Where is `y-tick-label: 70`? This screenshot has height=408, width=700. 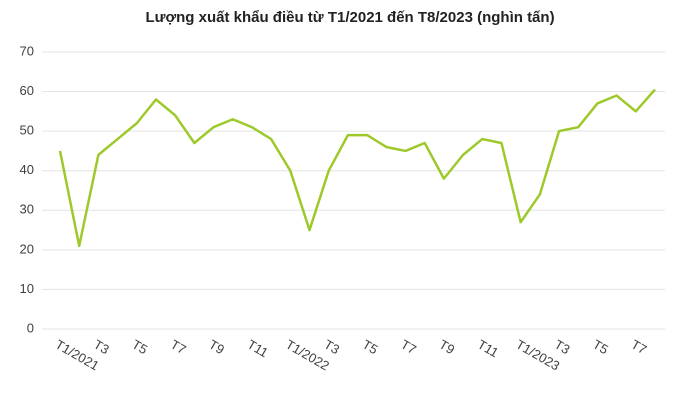
y-tick-label: 70 is located at coordinates (27, 50).